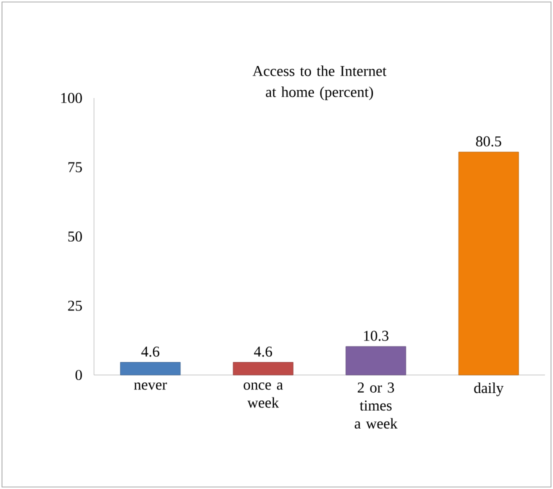 The width and height of the screenshot is (553, 489). What do you see at coordinates (75, 167) in the screenshot?
I see `y-tick-label: 75` at bounding box center [75, 167].